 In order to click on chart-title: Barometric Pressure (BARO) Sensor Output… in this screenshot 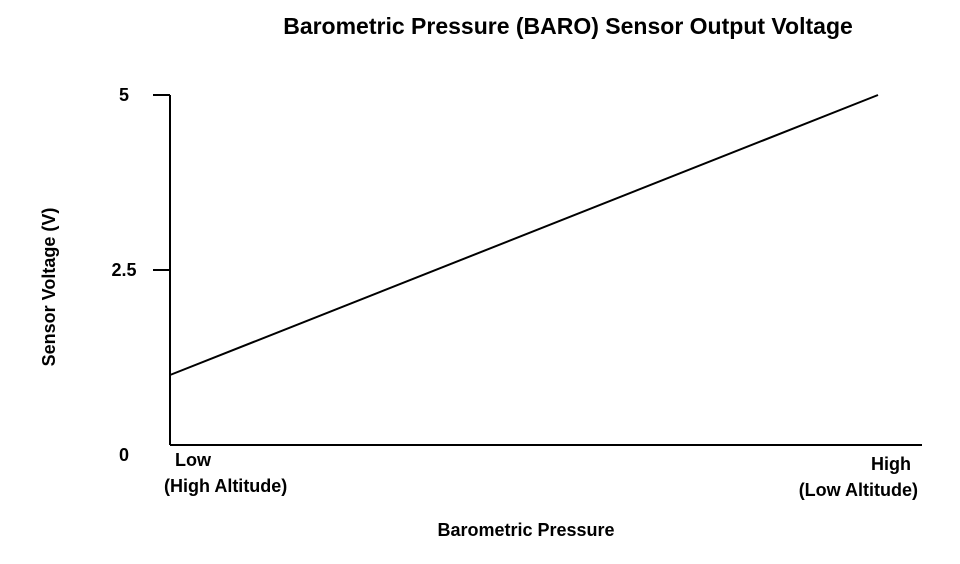, I will do `click(568, 26)`.